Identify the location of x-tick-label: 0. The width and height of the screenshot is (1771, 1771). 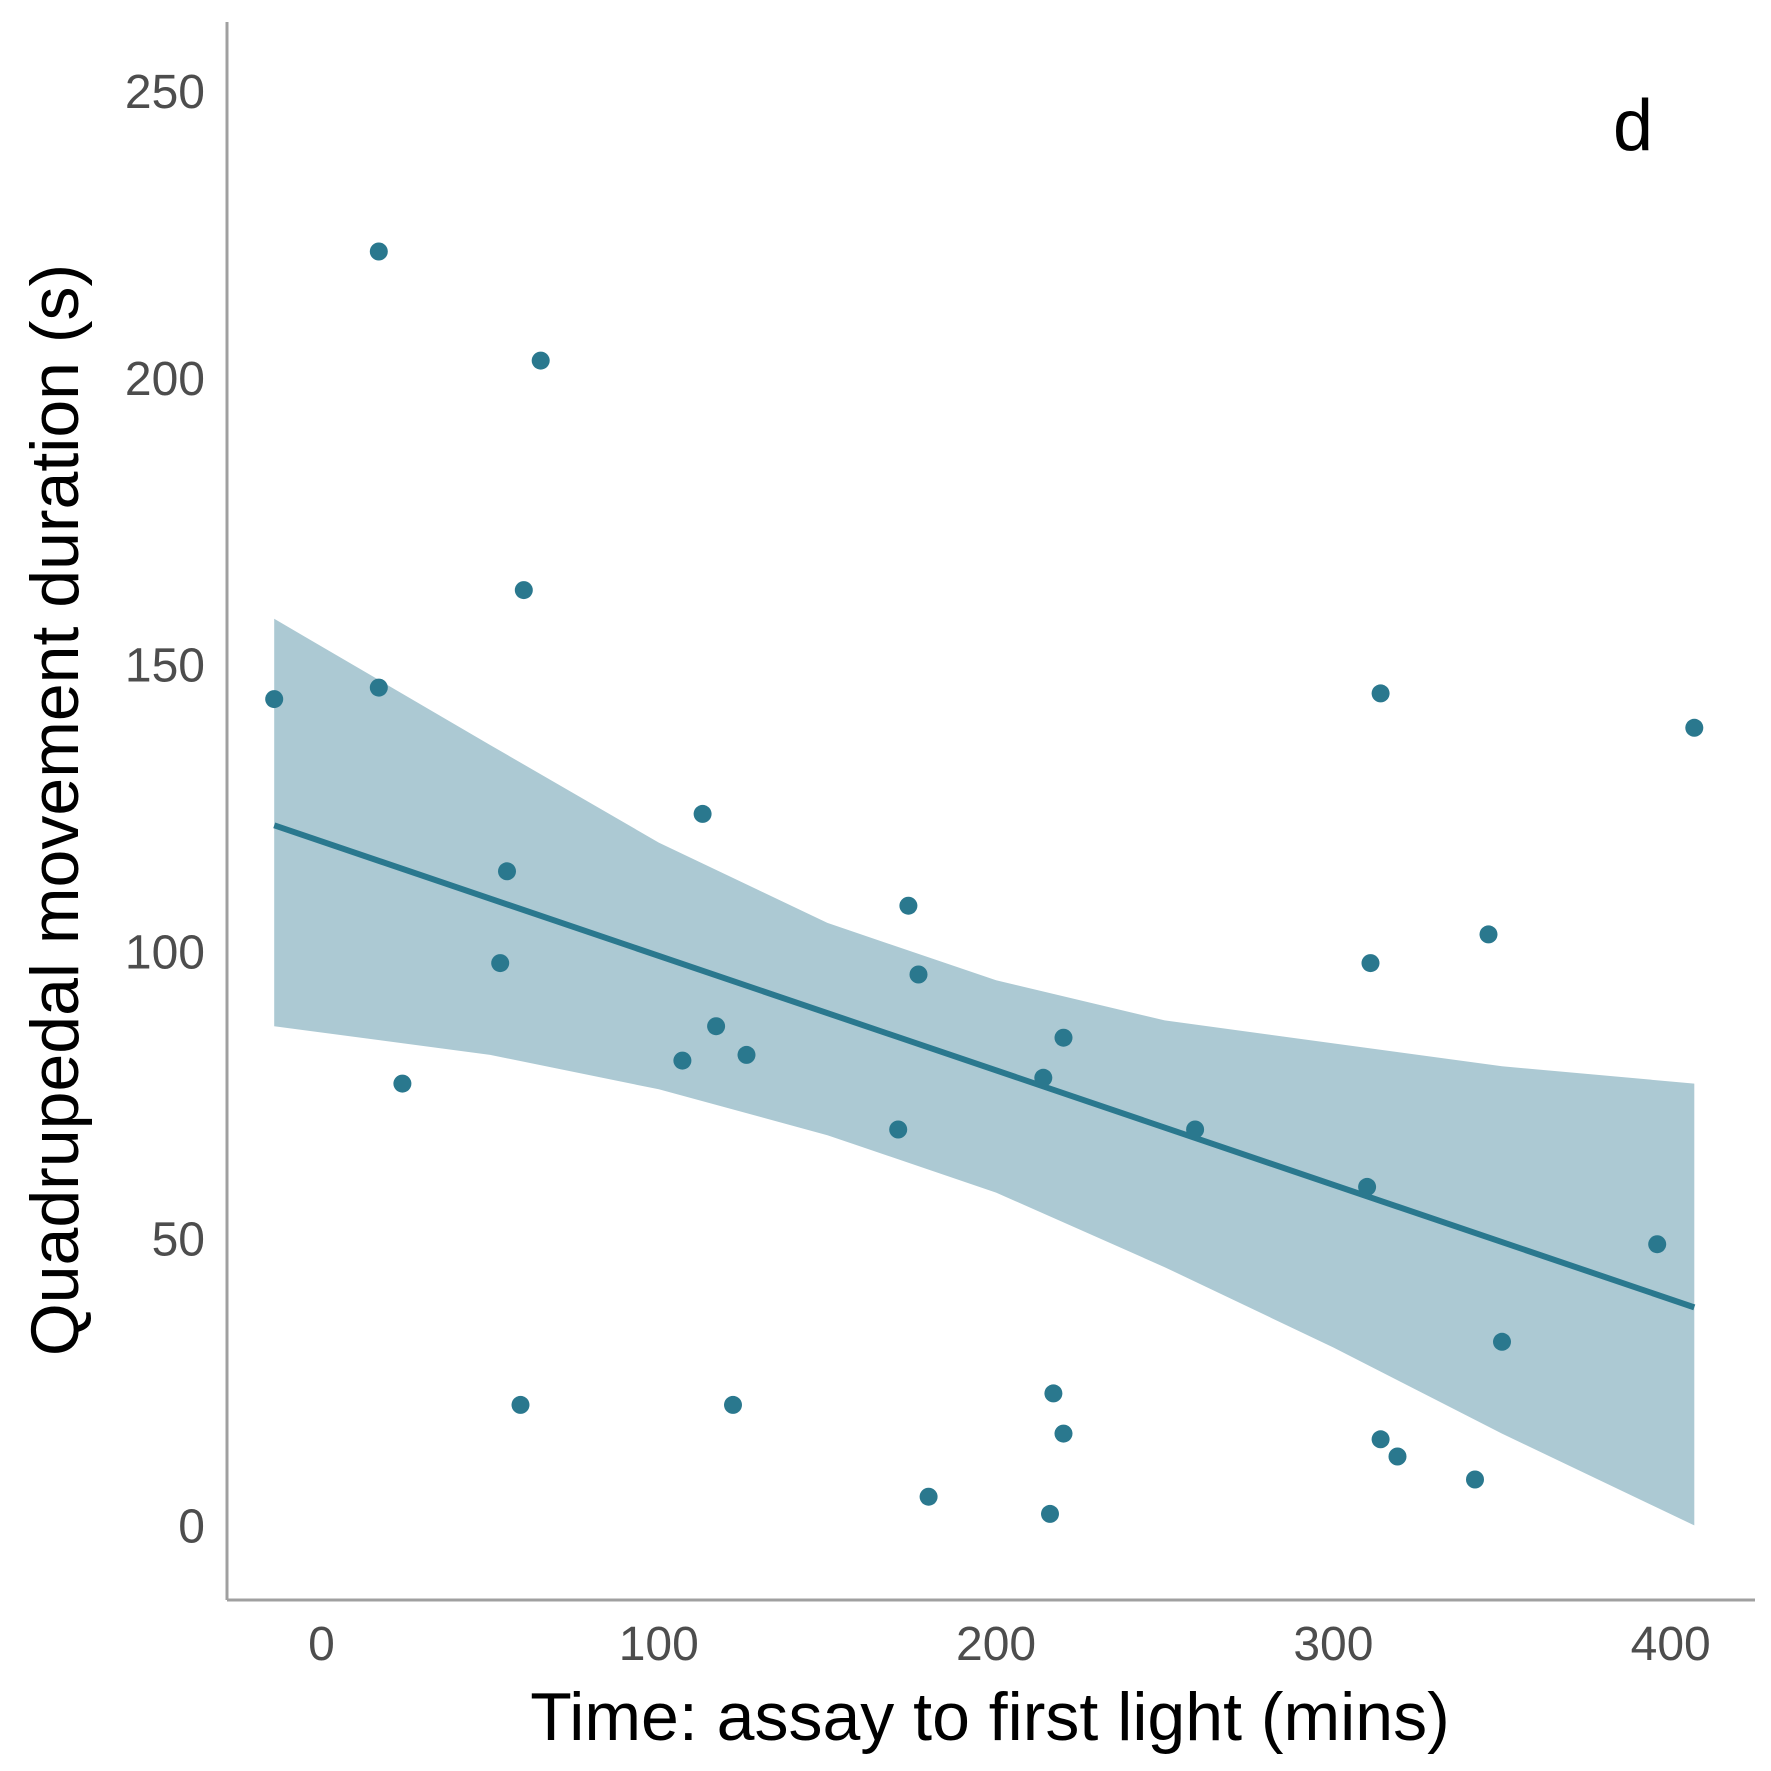
(321, 1644).